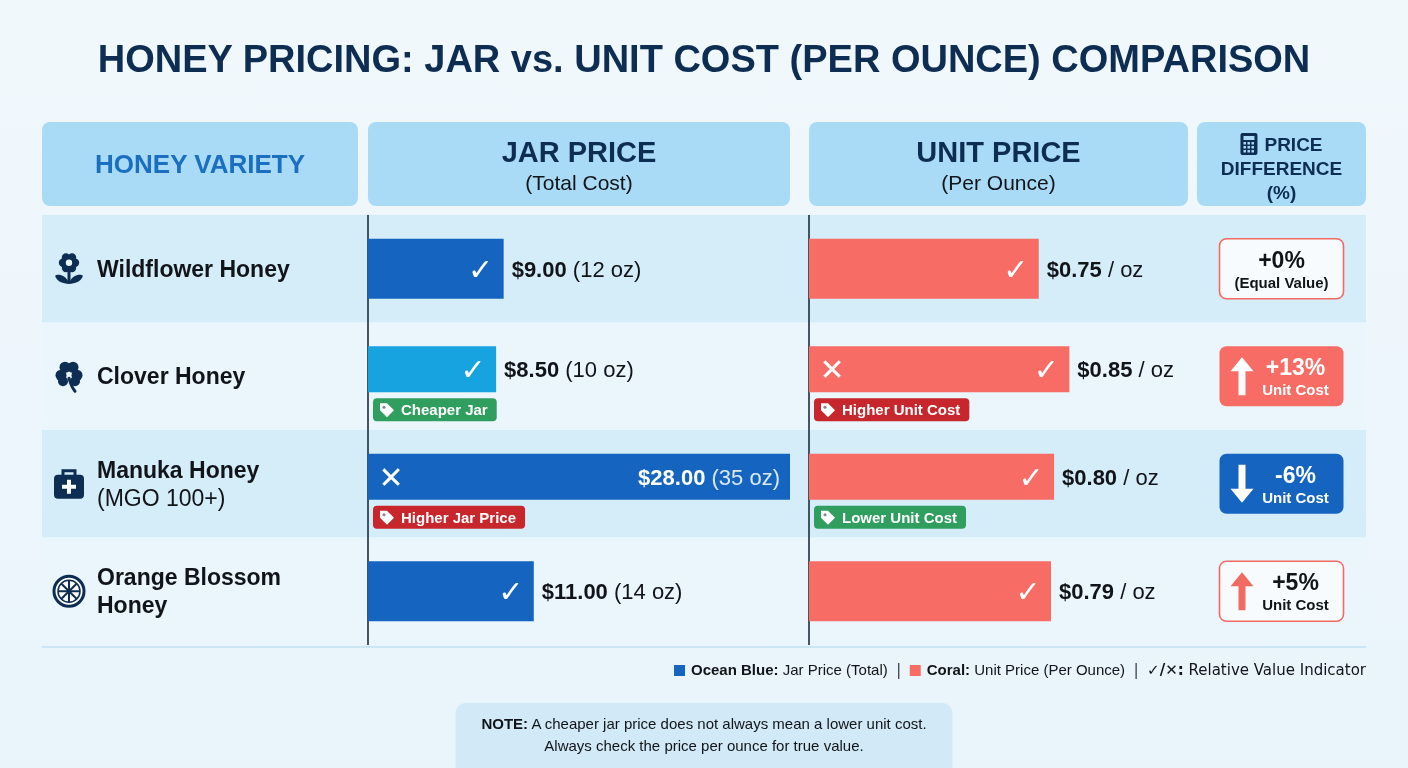 Image resolution: width=1408 pixels, height=768 pixels. What do you see at coordinates (789, 669) in the screenshot?
I see `legend-label: Ocean Blue: Jar Price (Total)` at bounding box center [789, 669].